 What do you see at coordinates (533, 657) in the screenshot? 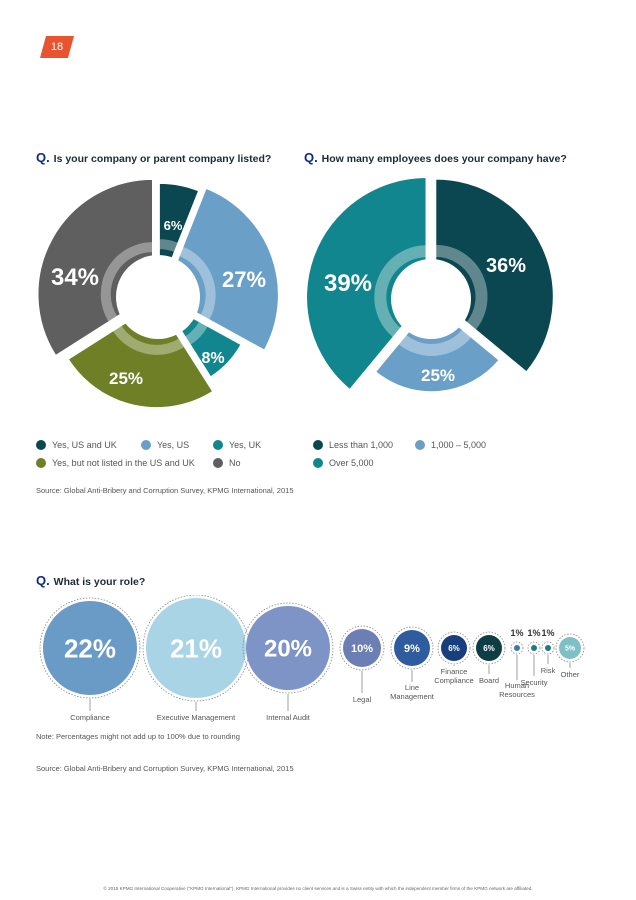
I see `role-bubble: 1% Security` at bounding box center [533, 657].